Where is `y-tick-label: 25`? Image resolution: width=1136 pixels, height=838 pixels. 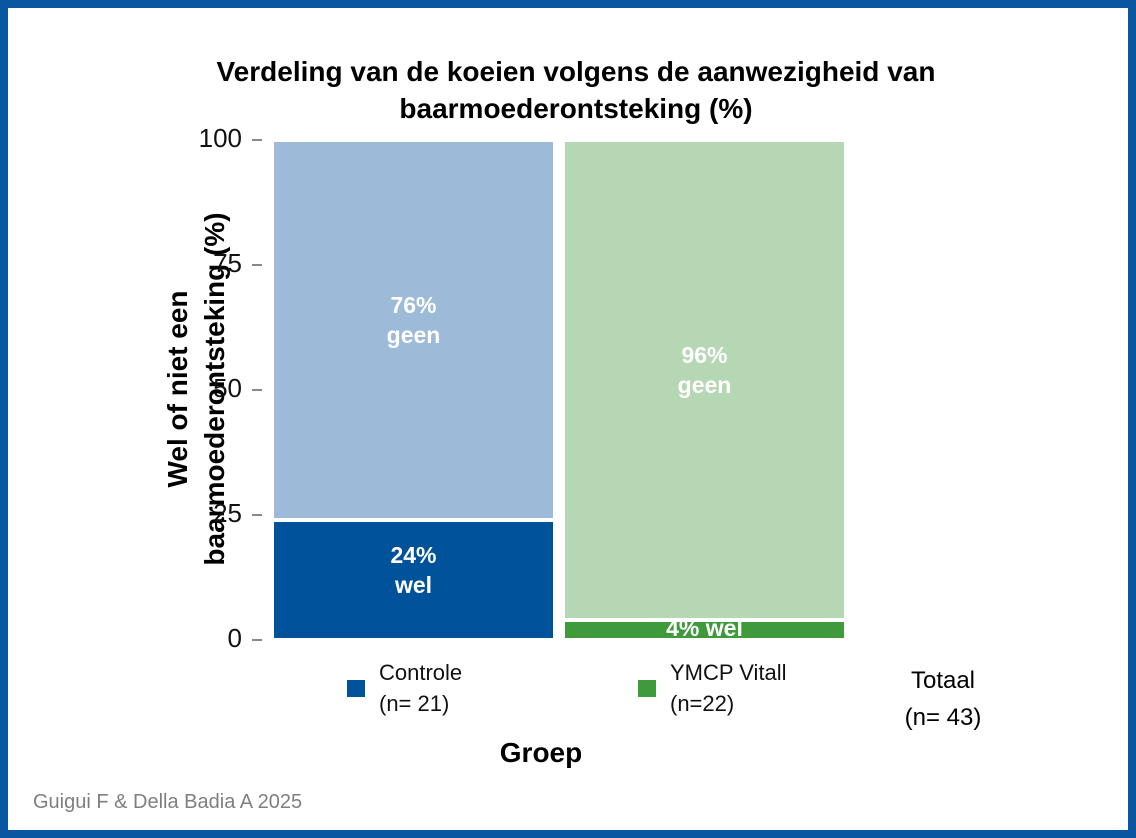 y-tick-label: 25 is located at coordinates (227, 513).